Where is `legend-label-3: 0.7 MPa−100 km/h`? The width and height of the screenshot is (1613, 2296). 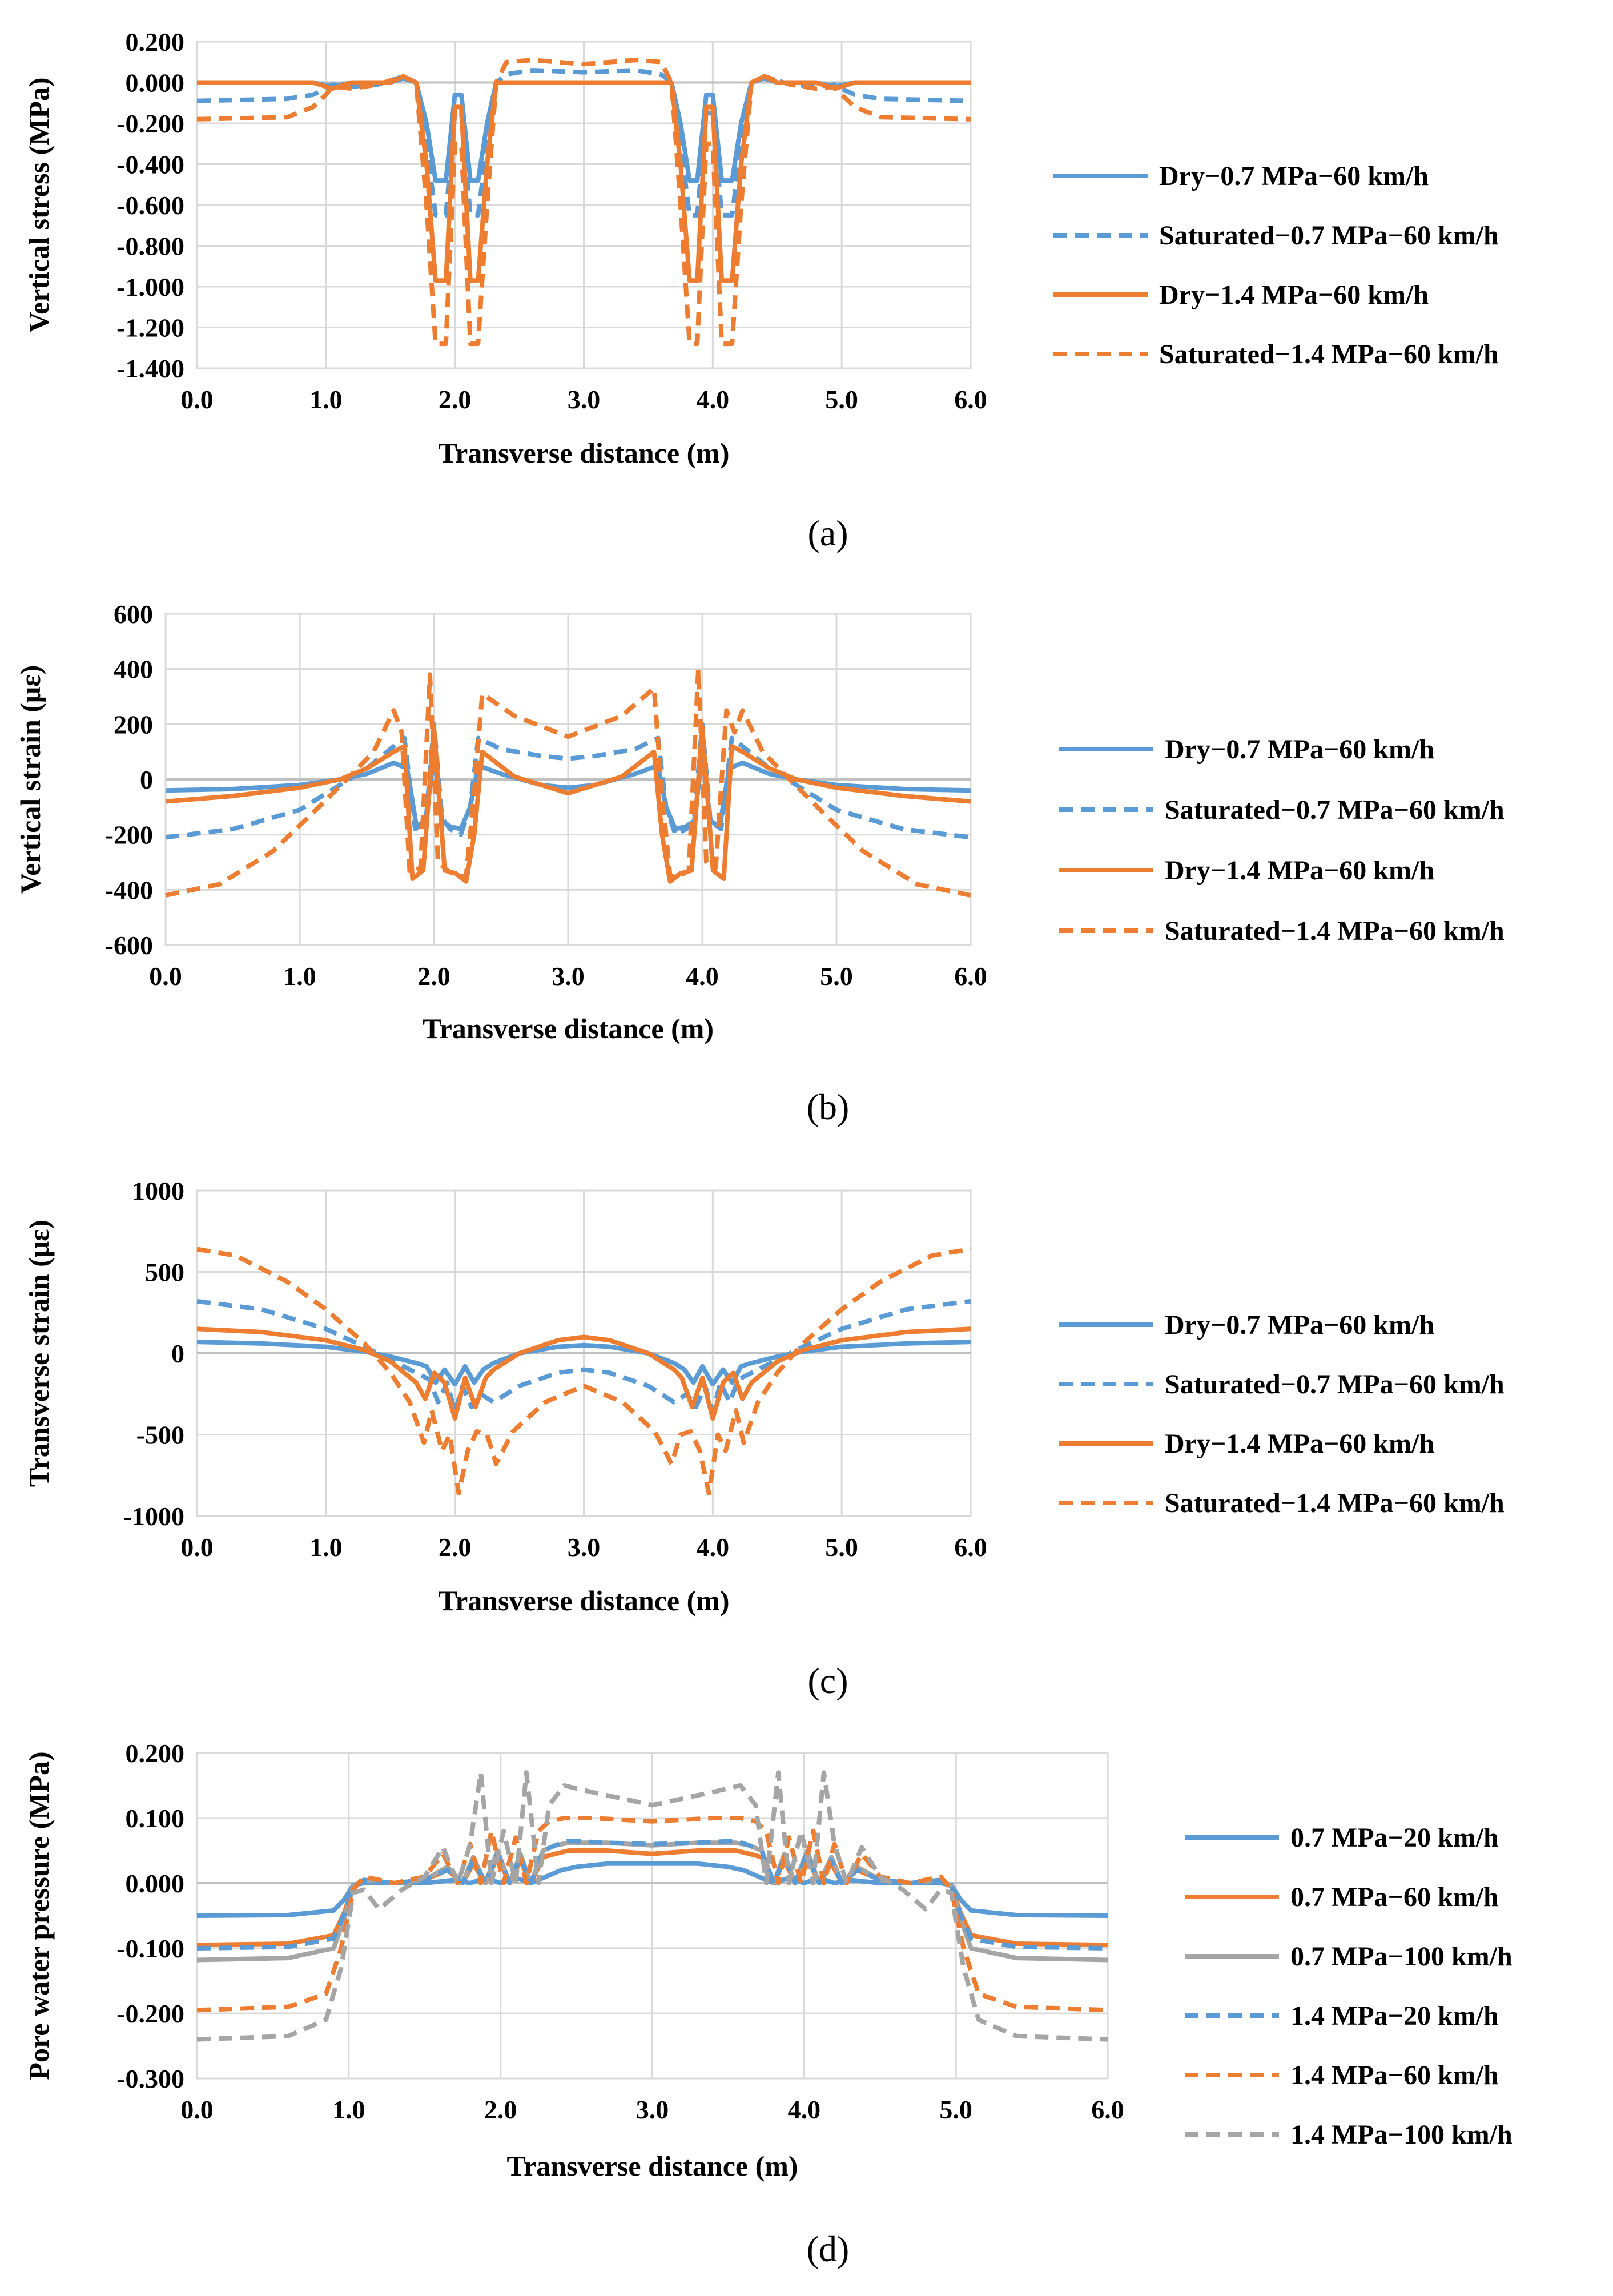
legend-label-3: 0.7 MPa−100 km/h is located at coordinates (1401, 1956).